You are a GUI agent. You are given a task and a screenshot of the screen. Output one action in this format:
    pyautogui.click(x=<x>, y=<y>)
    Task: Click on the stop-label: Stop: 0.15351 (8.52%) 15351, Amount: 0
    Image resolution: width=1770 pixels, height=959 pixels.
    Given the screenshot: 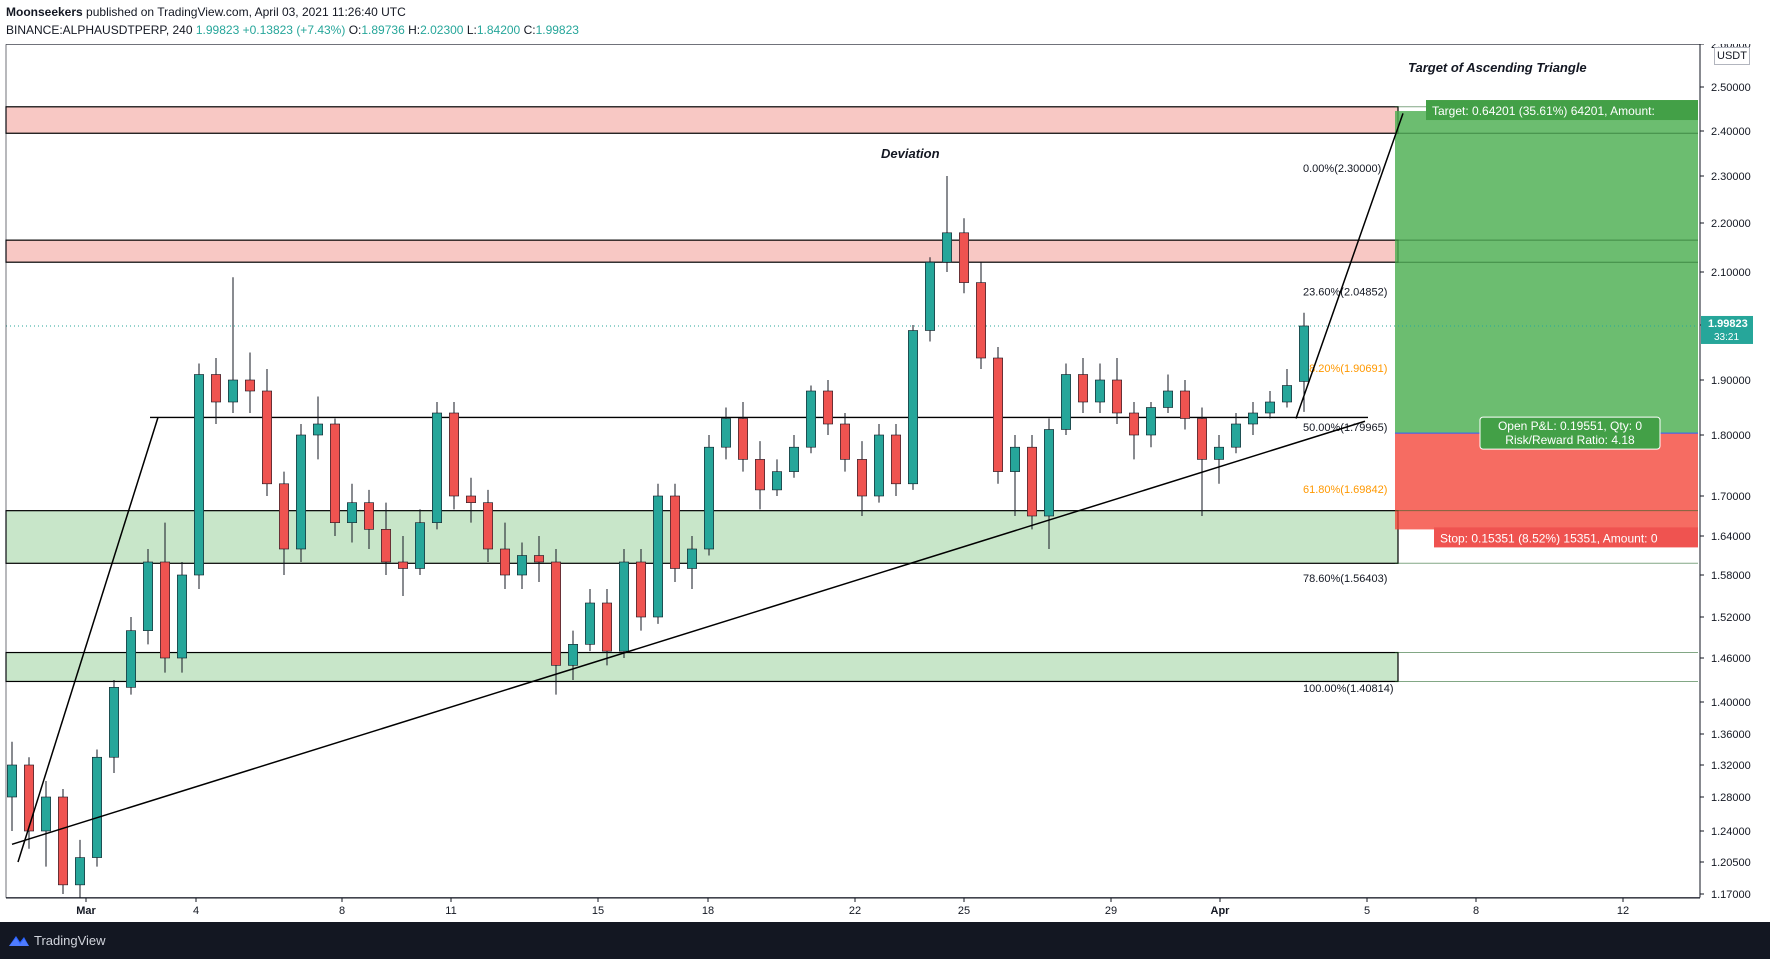 What is the action you would take?
    pyautogui.click(x=1549, y=538)
    